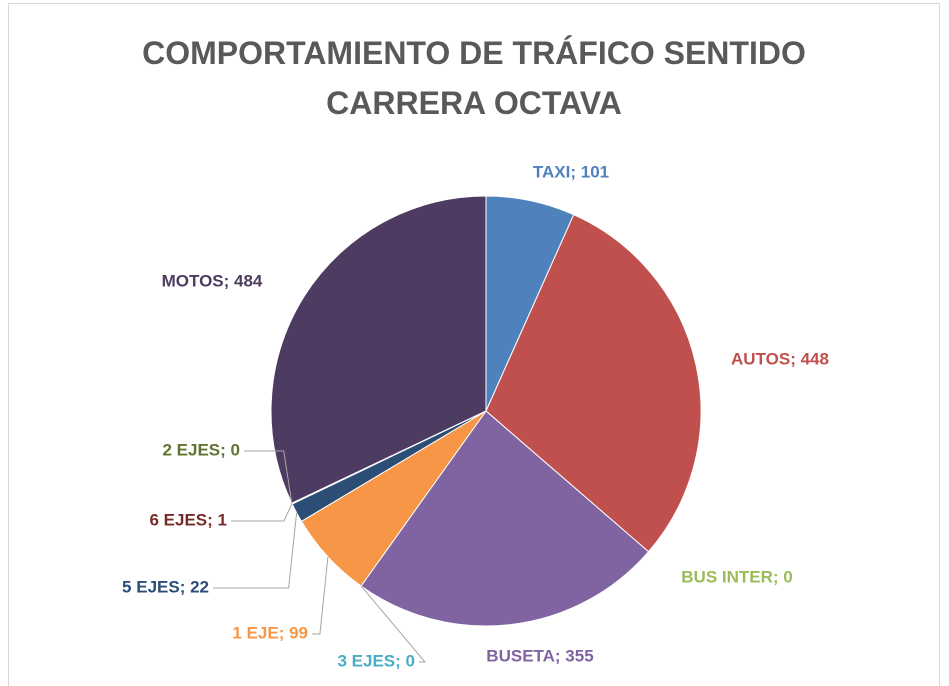 This screenshot has width=949, height=686. Describe the element at coordinates (212, 280) in the screenshot. I see `data-label: MOTOS; 484` at that location.